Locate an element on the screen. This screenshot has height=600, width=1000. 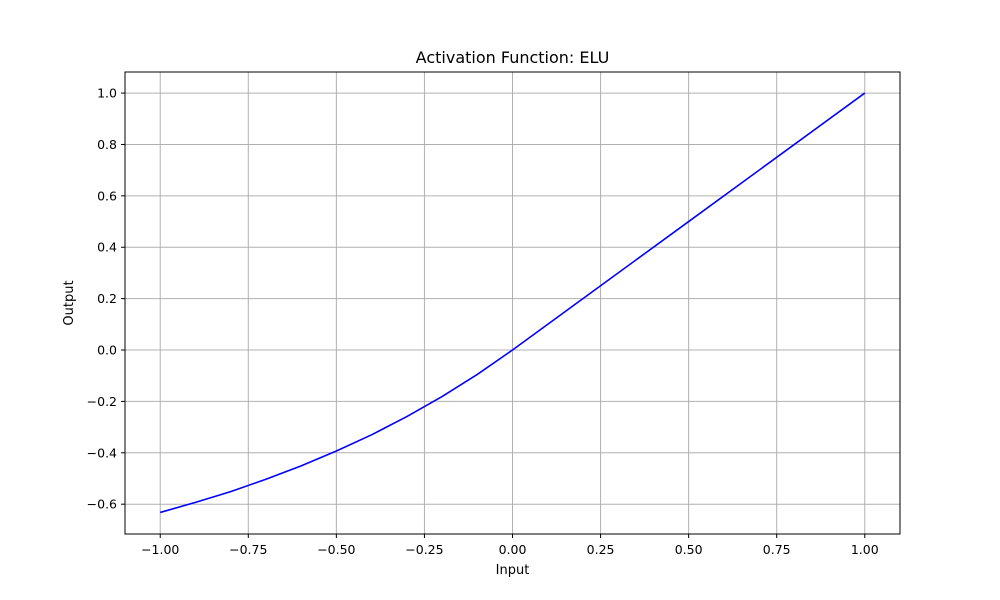
x-tick-label: −1.00 is located at coordinates (160, 549).